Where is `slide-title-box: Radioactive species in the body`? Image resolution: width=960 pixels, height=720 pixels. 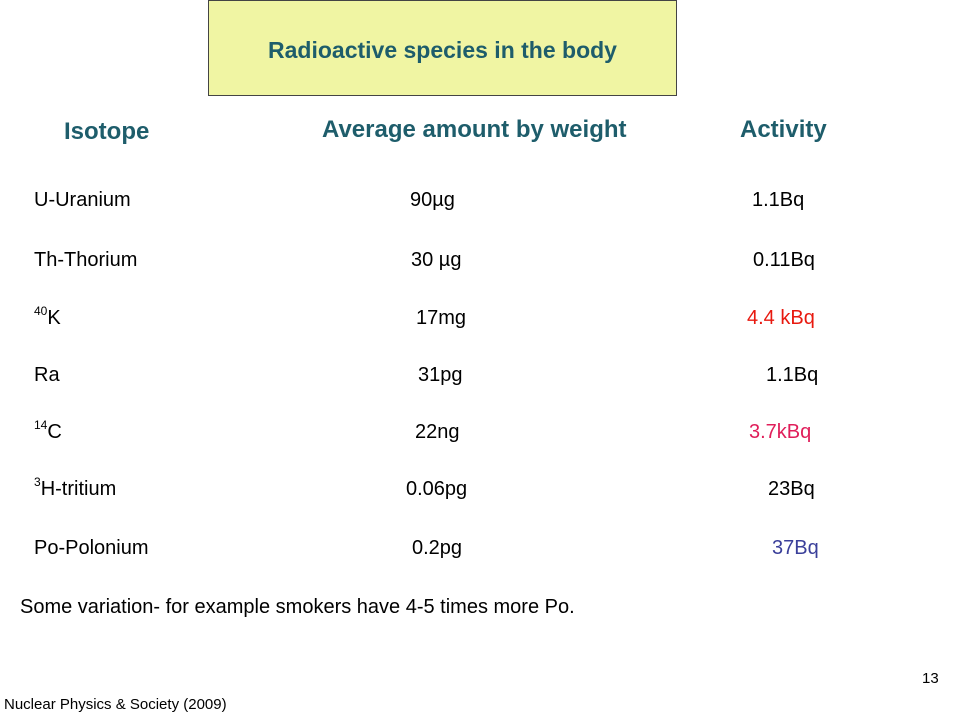 slide-title-box: Radioactive species in the body is located at coordinates (442, 48).